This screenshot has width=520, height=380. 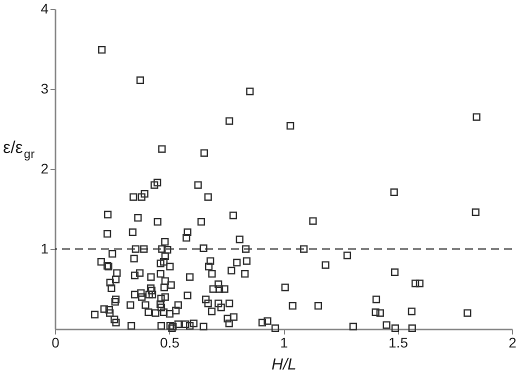 What do you see at coordinates (170, 342) in the screenshot?
I see `x-tick-label: 0.5` at bounding box center [170, 342].